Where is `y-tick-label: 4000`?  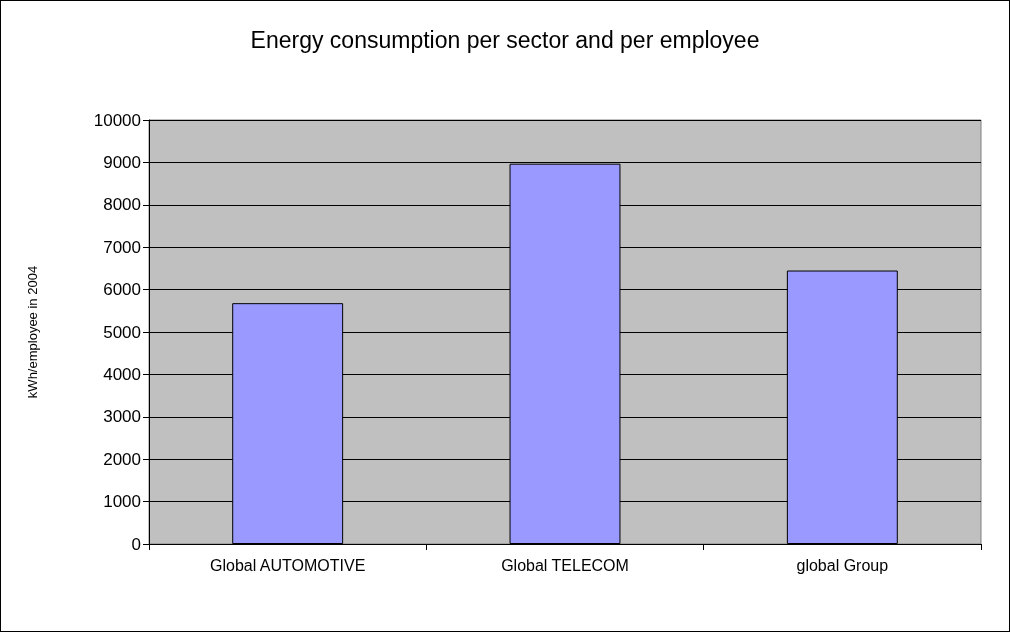
y-tick-label: 4000 is located at coordinates (122, 374).